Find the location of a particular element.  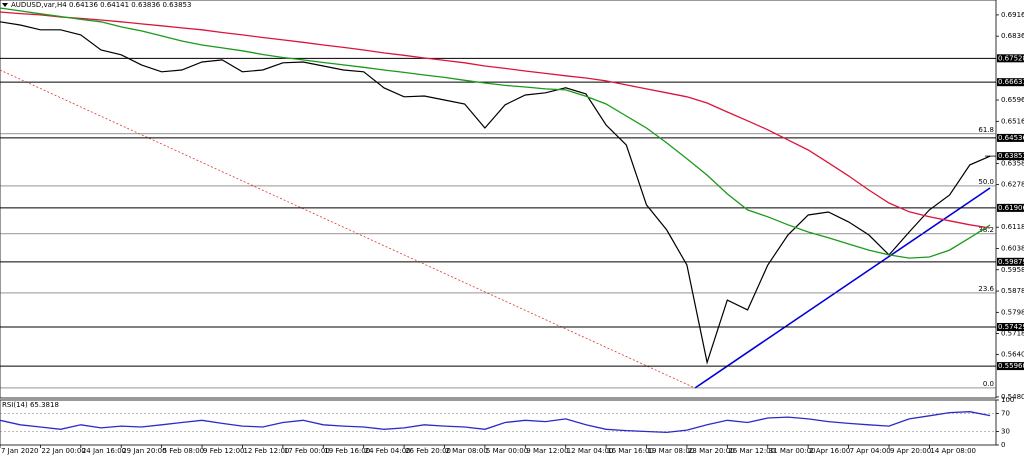

x-tick-label: 2 Mar 08:00 is located at coordinates (466, 451).